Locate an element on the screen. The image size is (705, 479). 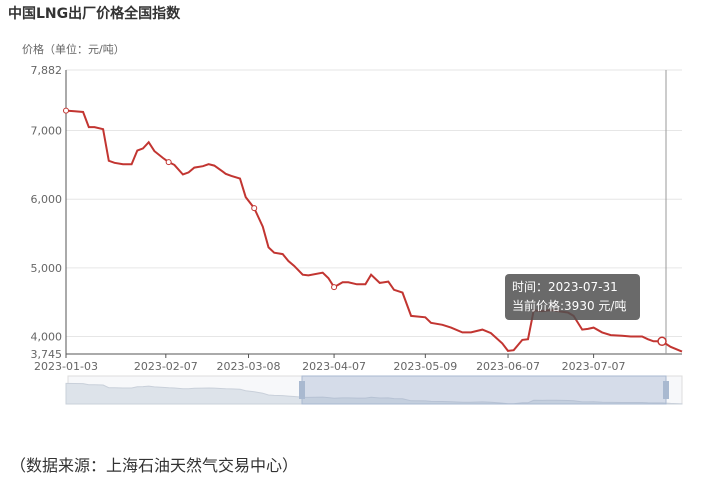
zoom-handle-right is located at coordinates (666, 390).